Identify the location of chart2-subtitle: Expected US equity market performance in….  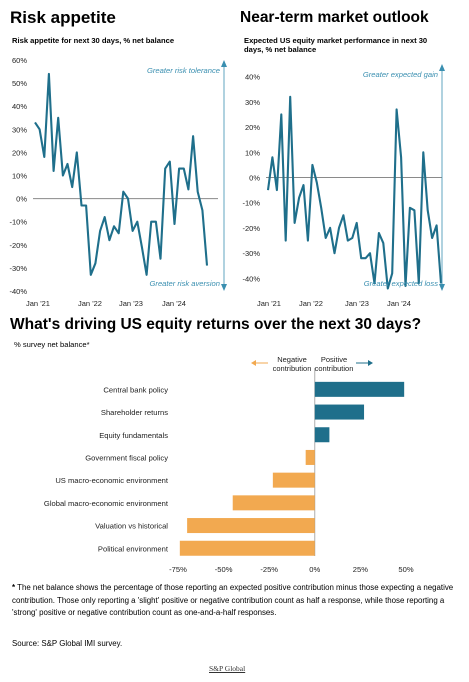
(336, 45).